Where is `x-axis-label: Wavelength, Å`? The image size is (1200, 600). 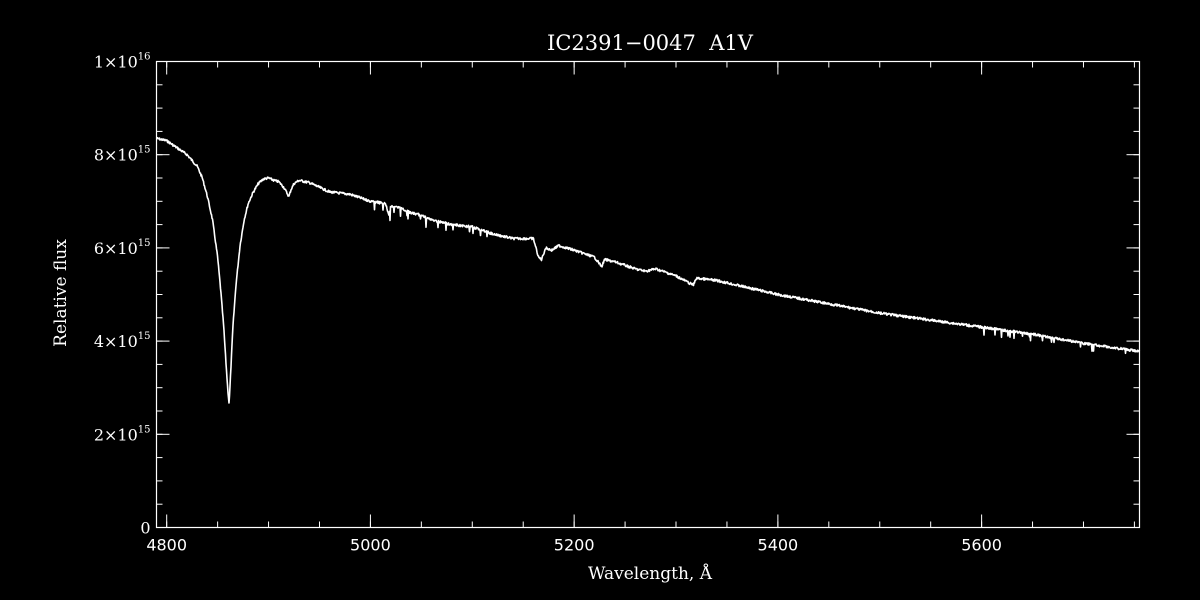
x-axis-label: Wavelength, Å is located at coordinates (650, 573).